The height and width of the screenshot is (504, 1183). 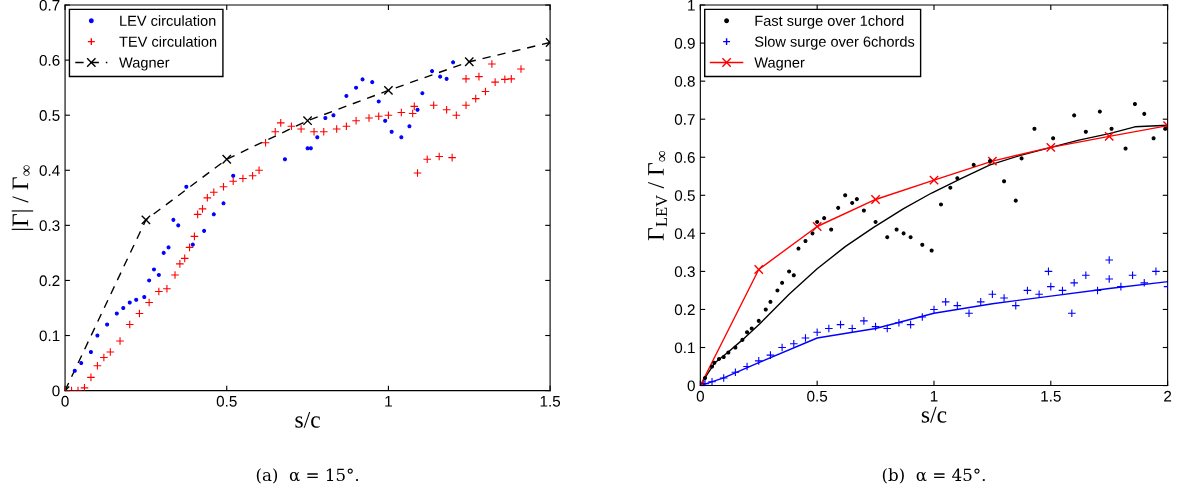 I want to click on text: (a) α = 15°., so click(x=307, y=476).